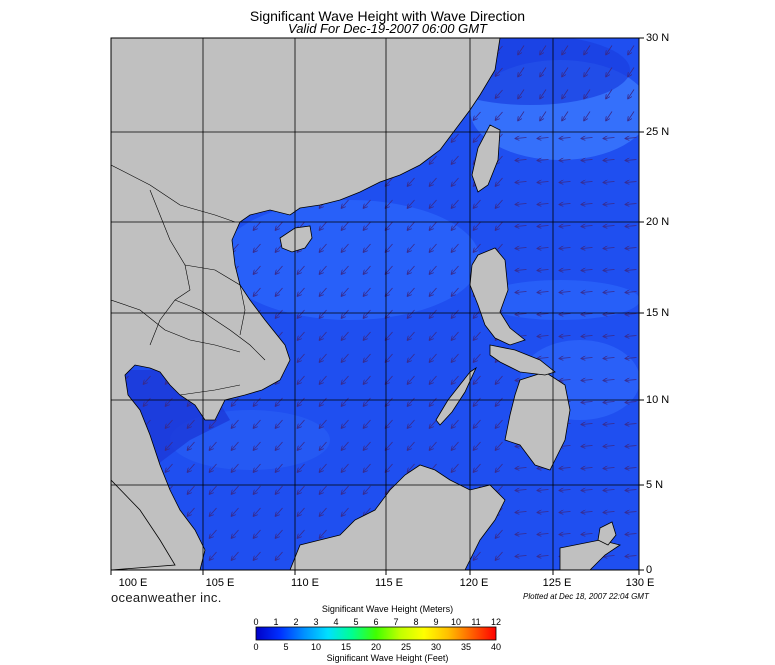  What do you see at coordinates (133, 583) in the screenshot?
I see `lon-label: 100 E` at bounding box center [133, 583].